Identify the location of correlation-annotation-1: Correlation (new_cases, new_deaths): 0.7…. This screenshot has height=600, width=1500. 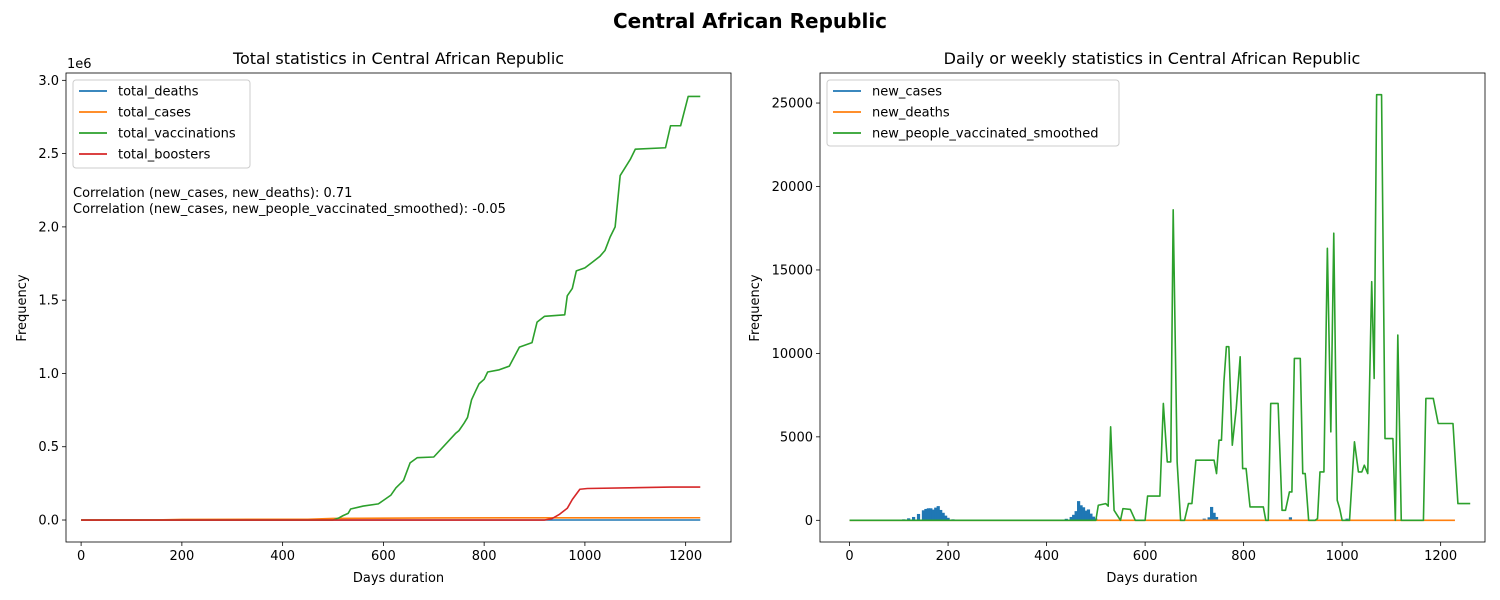
(212, 193).